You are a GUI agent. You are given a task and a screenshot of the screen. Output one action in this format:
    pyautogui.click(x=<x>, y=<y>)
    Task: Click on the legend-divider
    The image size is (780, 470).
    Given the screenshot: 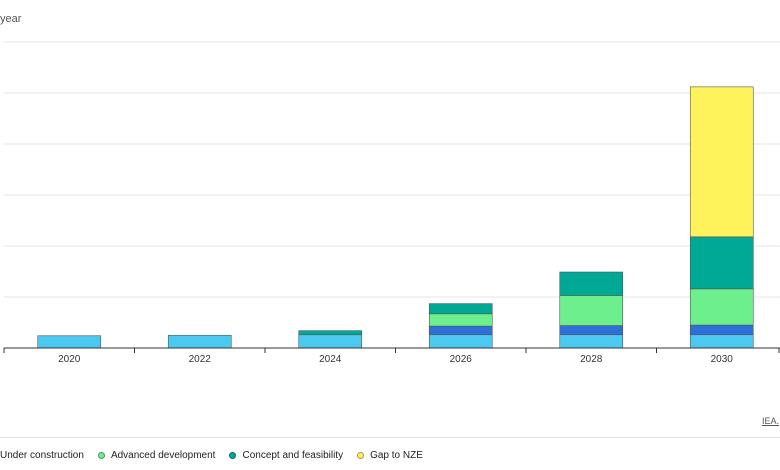 What is the action you would take?
    pyautogui.click(x=390, y=437)
    